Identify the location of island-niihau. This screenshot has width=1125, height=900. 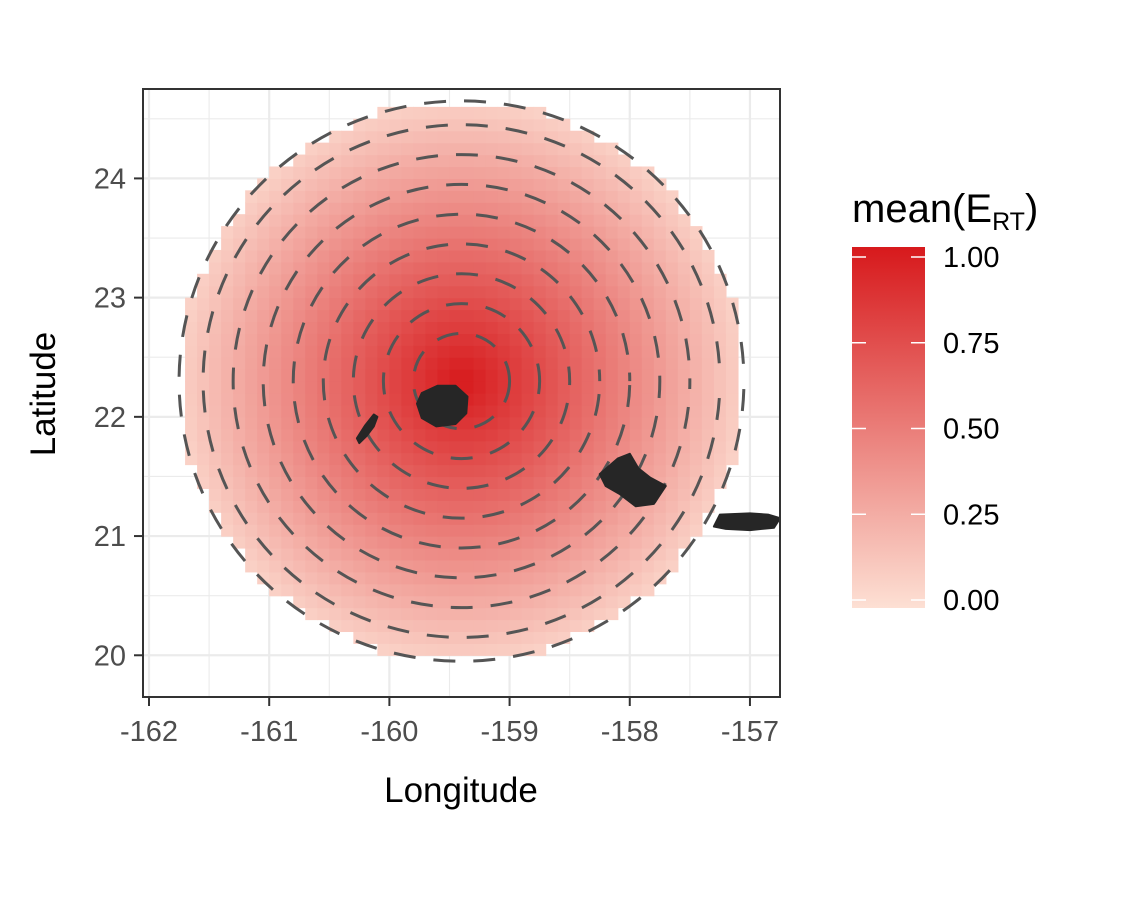
(367, 429).